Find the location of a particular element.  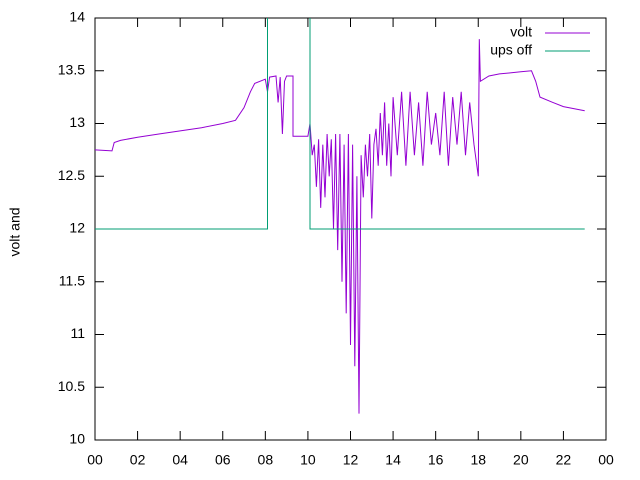

y-tick-label: 10 is located at coordinates (77, 439).